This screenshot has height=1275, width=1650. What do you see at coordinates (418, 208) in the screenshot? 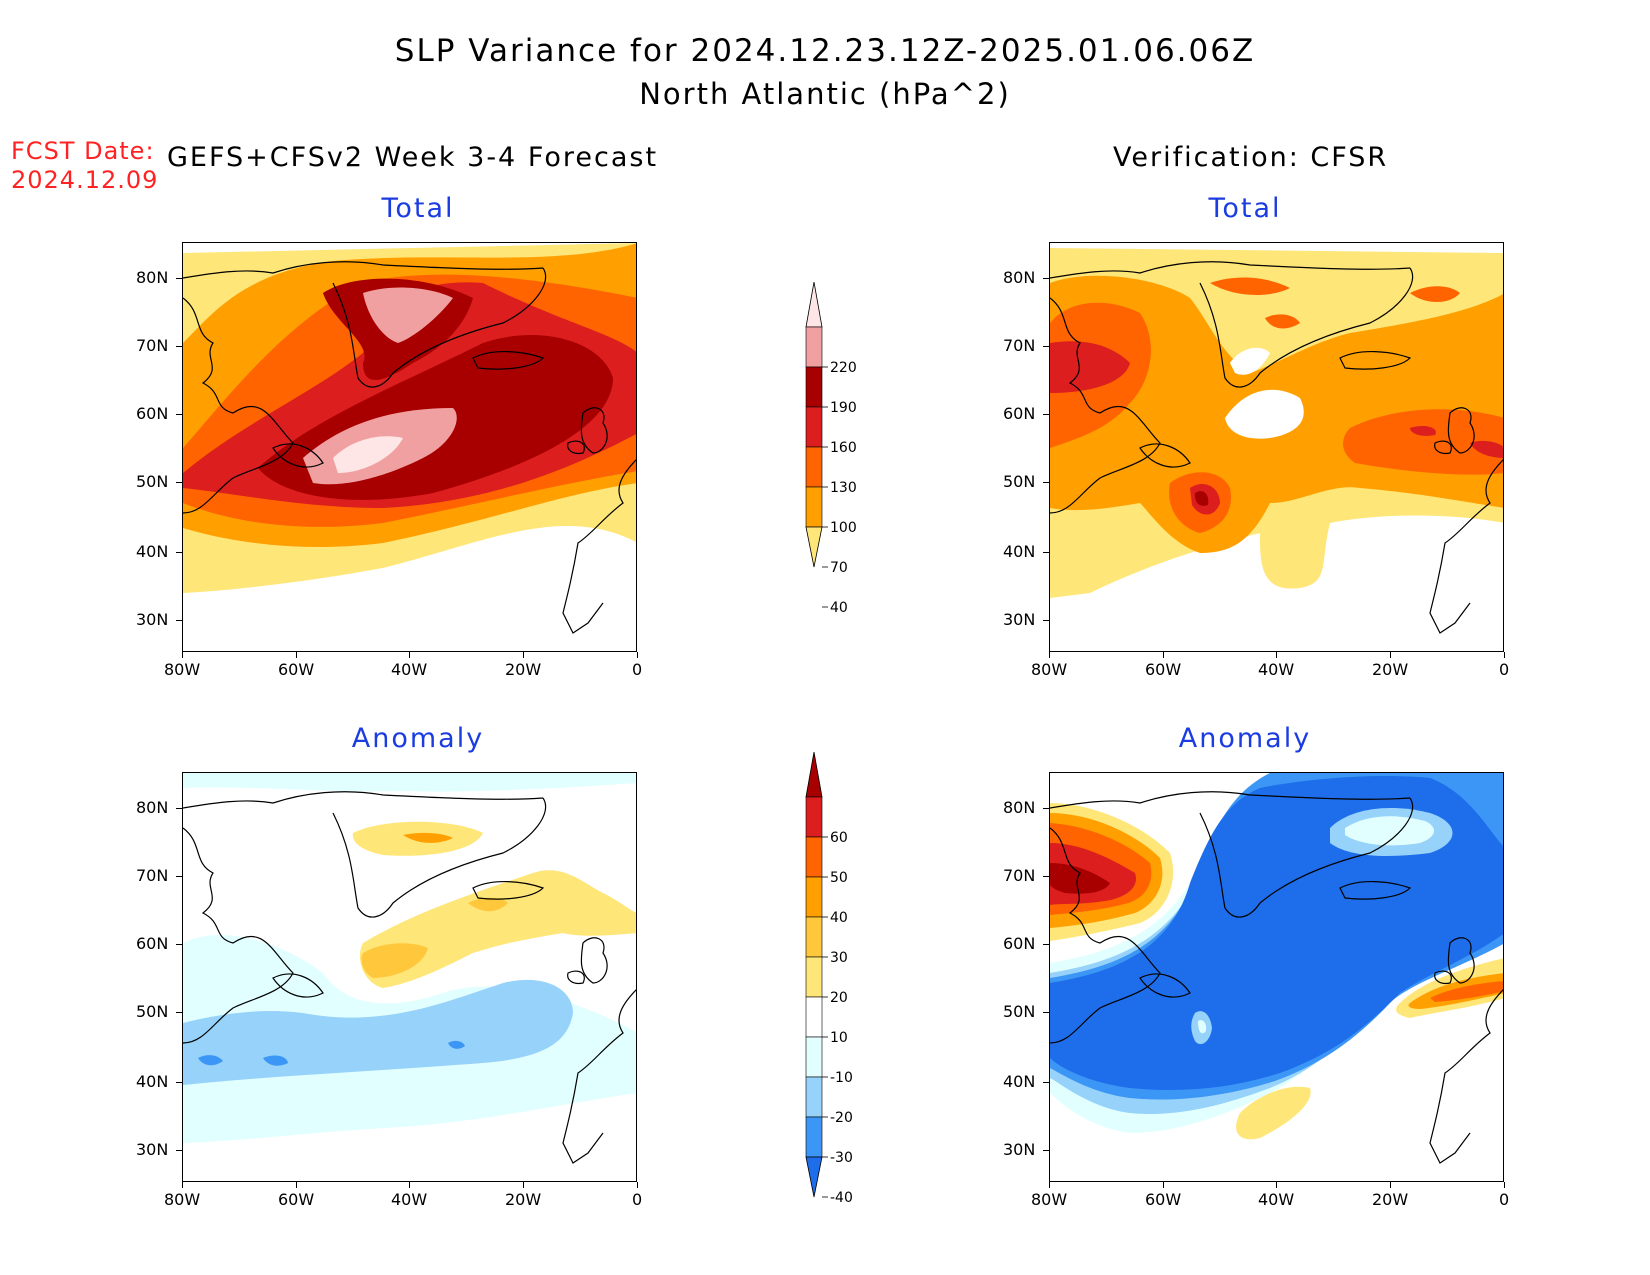
I see `forecast-total-title: Total` at bounding box center [418, 208].